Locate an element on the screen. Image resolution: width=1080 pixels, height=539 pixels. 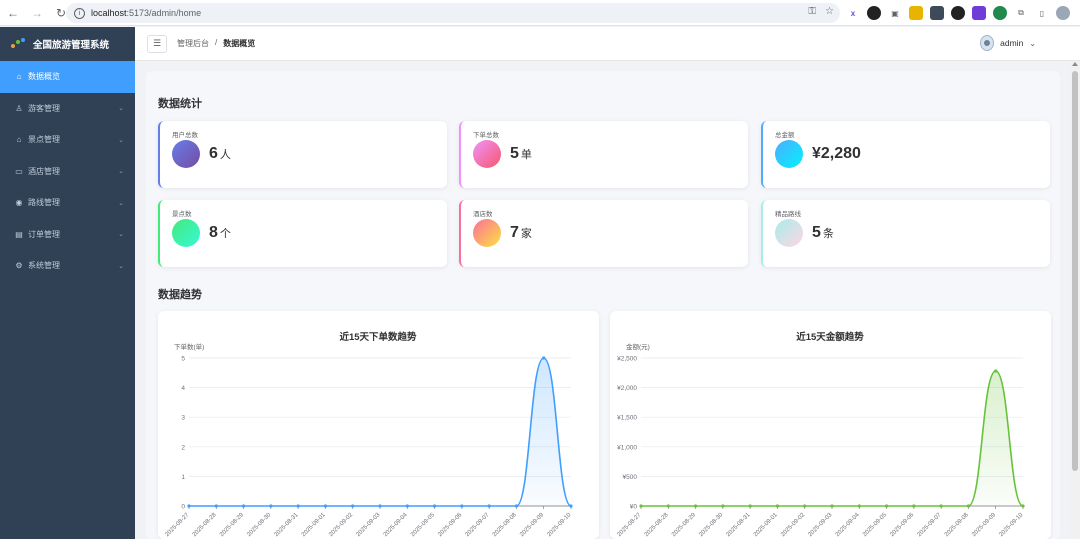
extension-calculator-icon is located at coordinates (937, 13).